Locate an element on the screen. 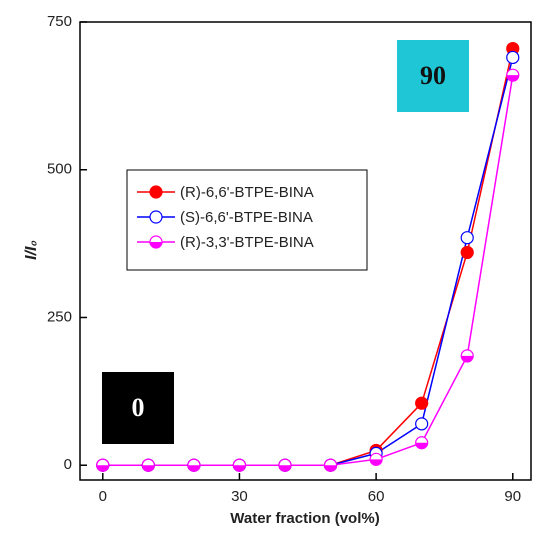  x-tick-label: 60 is located at coordinates (376, 496).